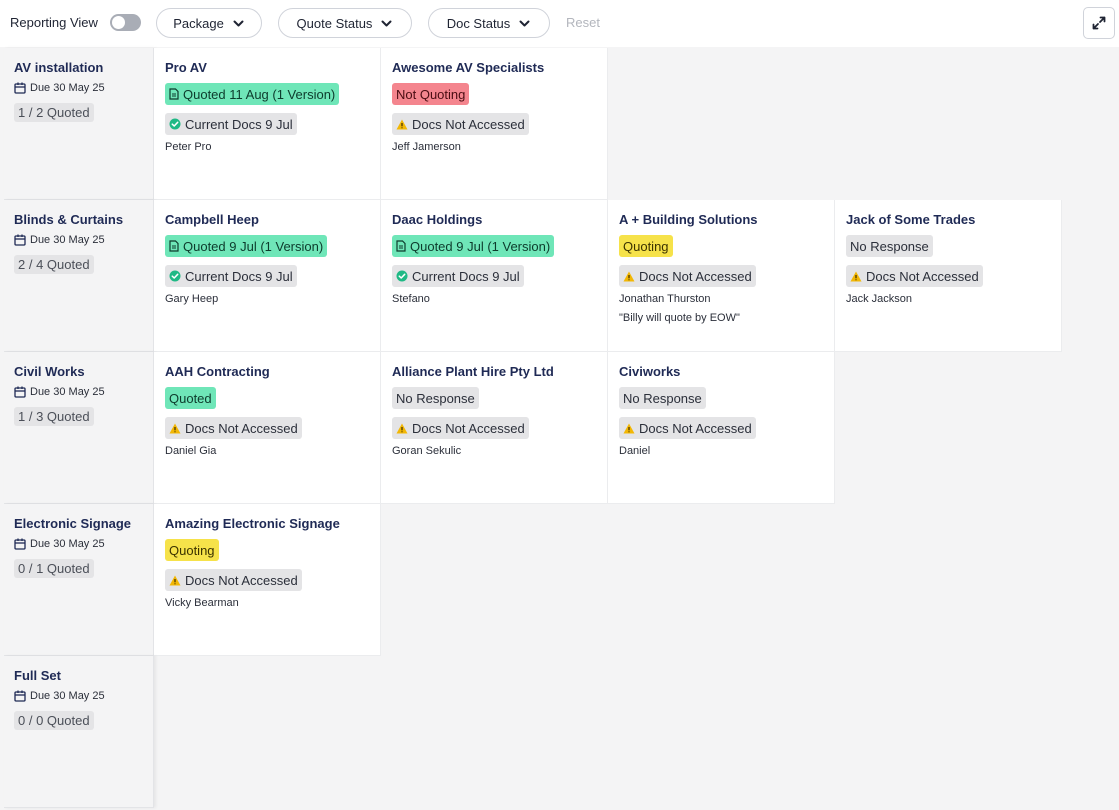 This screenshot has height=810, width=1119. Describe the element at coordinates (879, 299) in the screenshot. I see `contact-name: Jack Jackson` at that location.